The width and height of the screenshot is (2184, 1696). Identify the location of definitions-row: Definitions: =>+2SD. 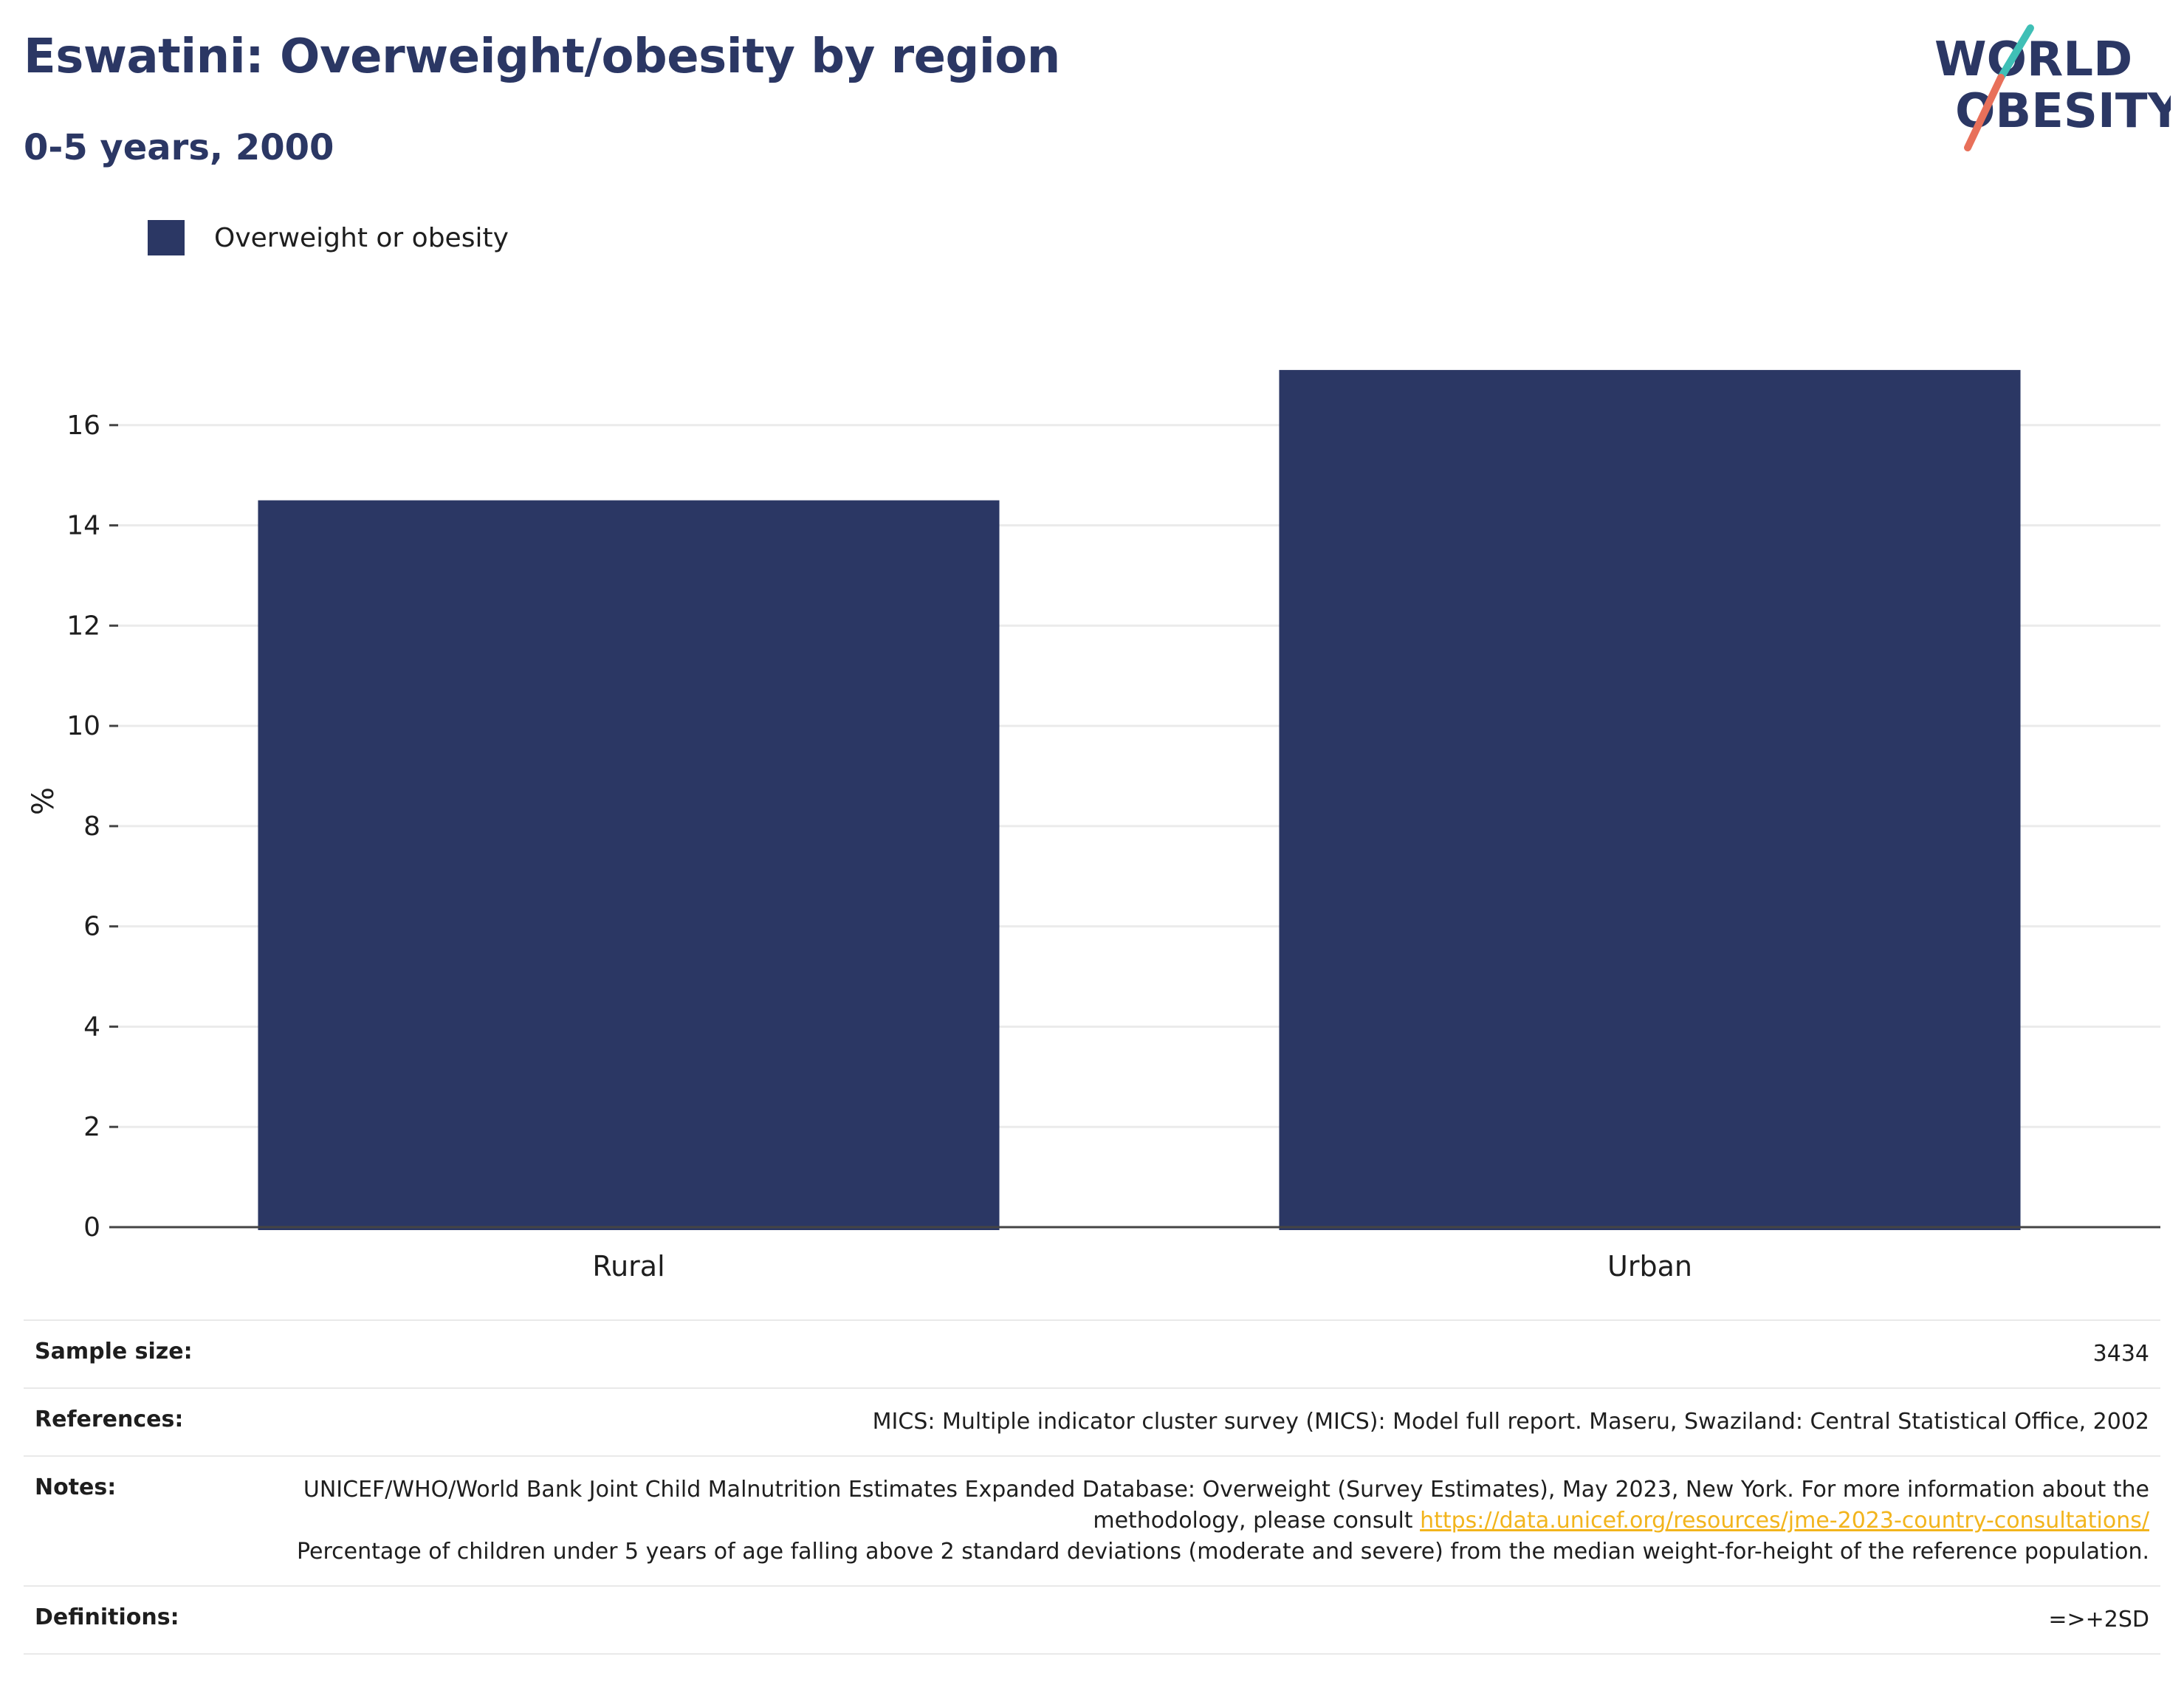
(1092, 1620).